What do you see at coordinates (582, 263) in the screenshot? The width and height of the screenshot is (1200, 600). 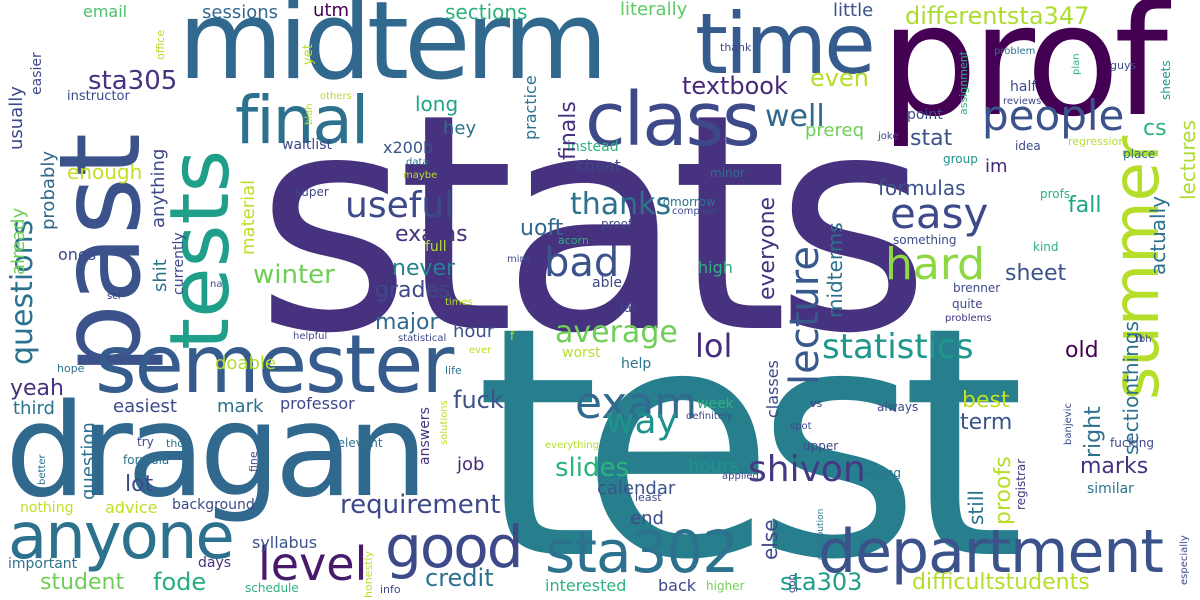 I see `word: bad` at bounding box center [582, 263].